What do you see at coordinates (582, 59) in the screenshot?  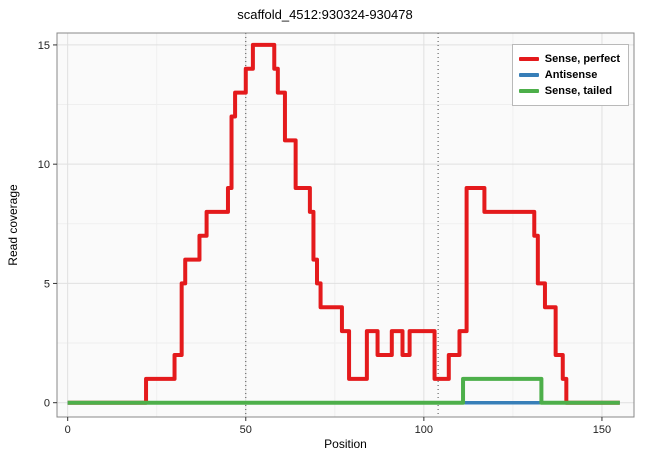 I see `legend-label: Sense, perfect` at bounding box center [582, 59].